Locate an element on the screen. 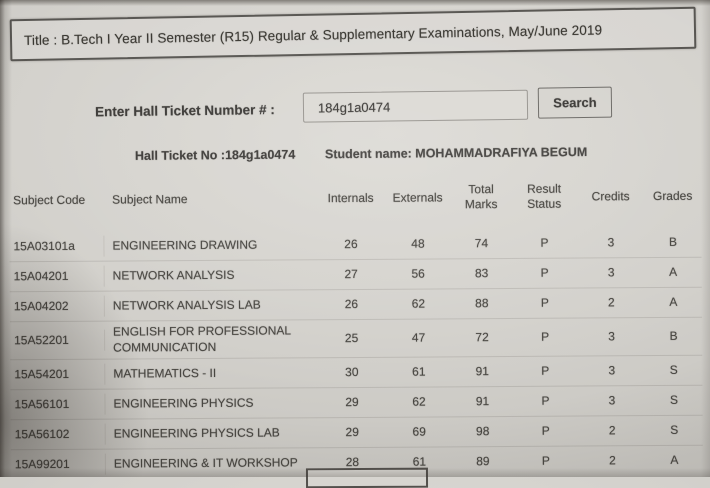 This screenshot has height=488, width=710. cell-subject-name: NETWORK ANALYSIS is located at coordinates (173, 275).